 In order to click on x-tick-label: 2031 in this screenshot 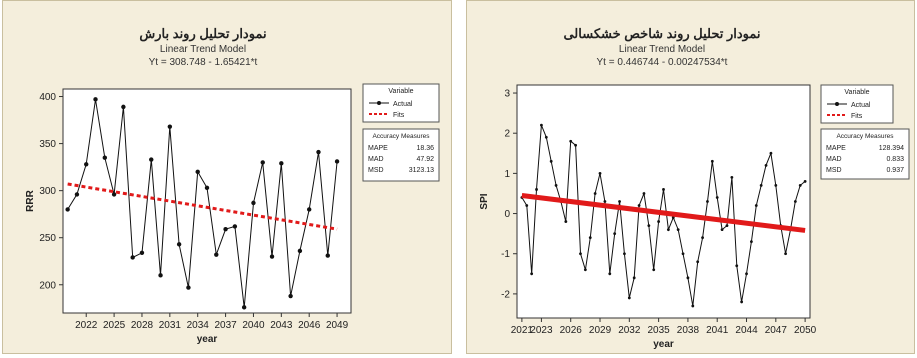, I will do `click(170, 325)`.